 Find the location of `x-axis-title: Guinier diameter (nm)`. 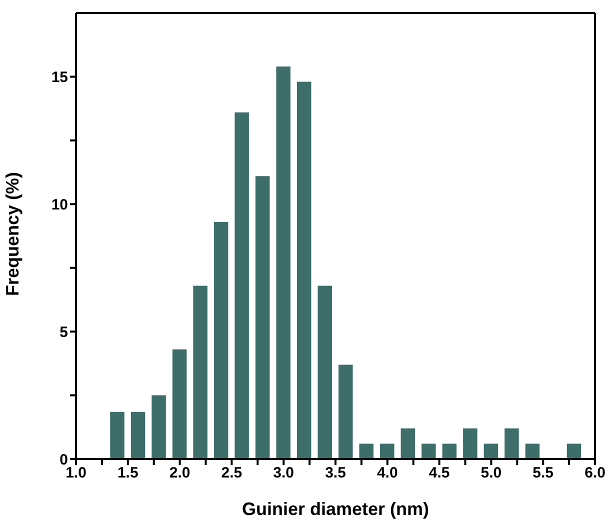

x-axis-title: Guinier diameter (nm) is located at coordinates (336, 509).